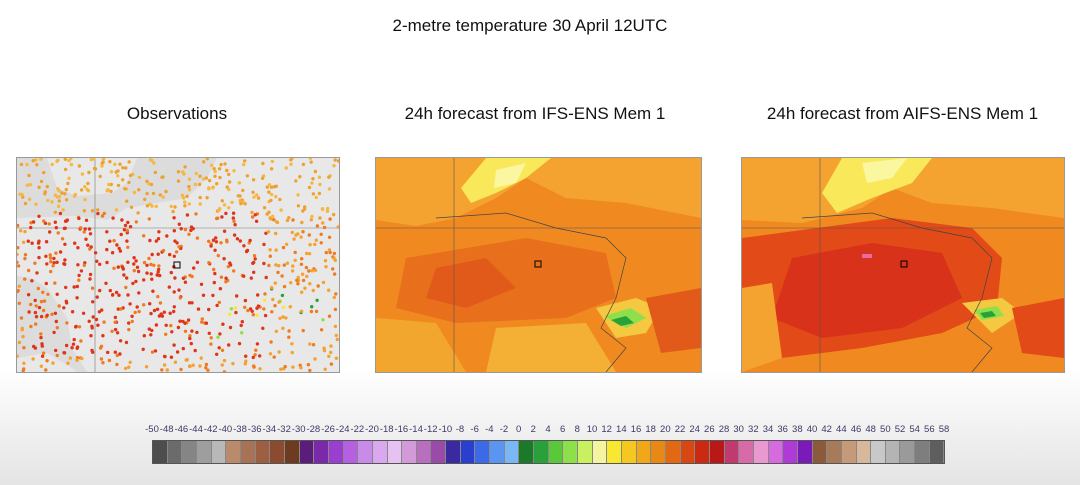 This screenshot has height=485, width=1080. What do you see at coordinates (177, 113) in the screenshot?
I see `observations-panel-title: Observations` at bounding box center [177, 113].